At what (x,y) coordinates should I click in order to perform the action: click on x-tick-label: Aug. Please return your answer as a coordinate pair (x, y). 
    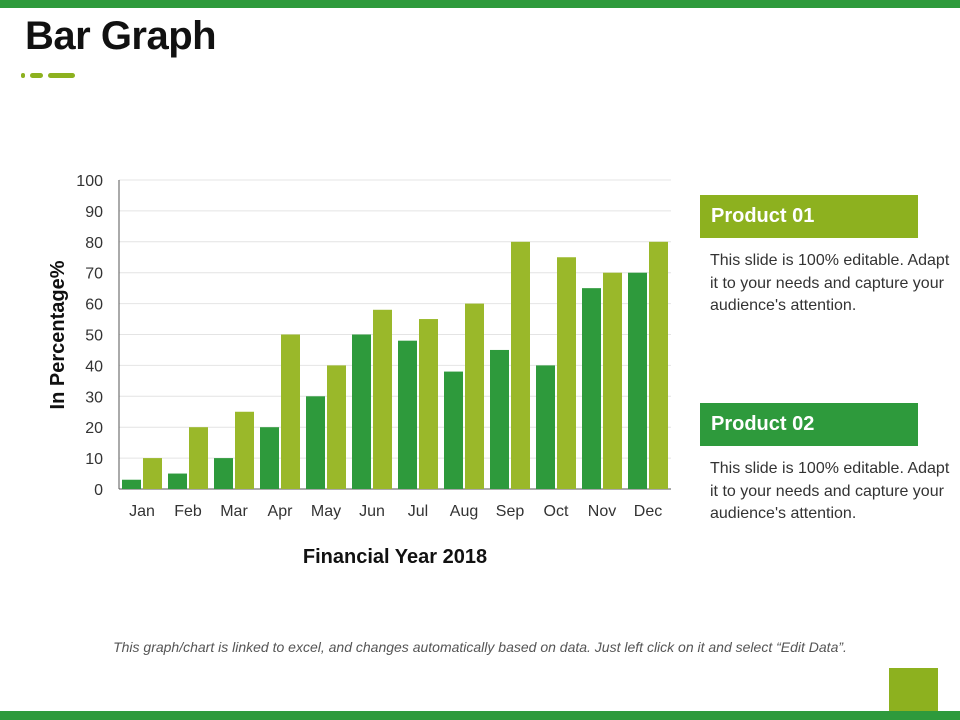
    Looking at the image, I should click on (464, 511).